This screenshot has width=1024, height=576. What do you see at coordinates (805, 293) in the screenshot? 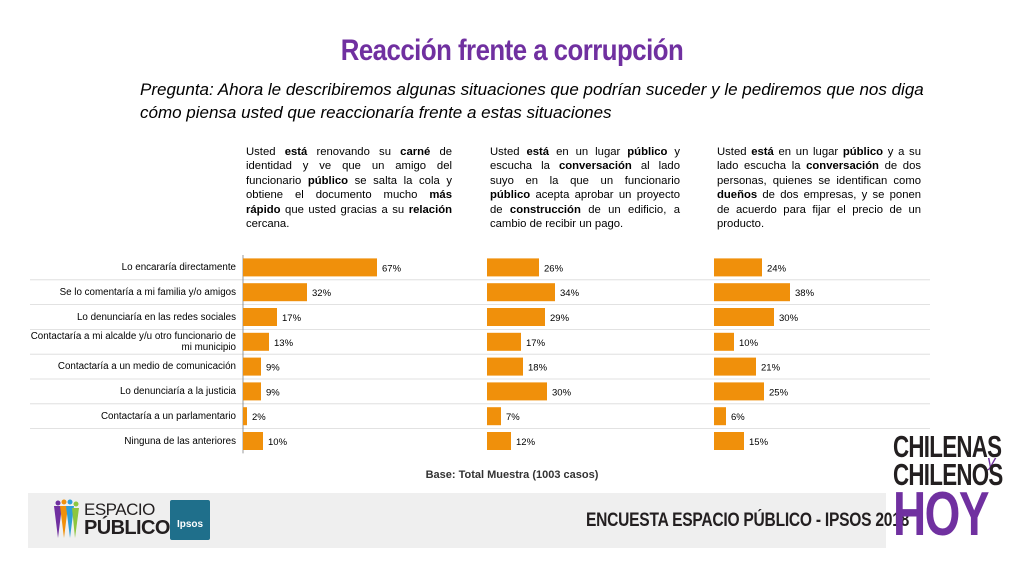
I see `data-label-s3-2: 38%` at bounding box center [805, 293].